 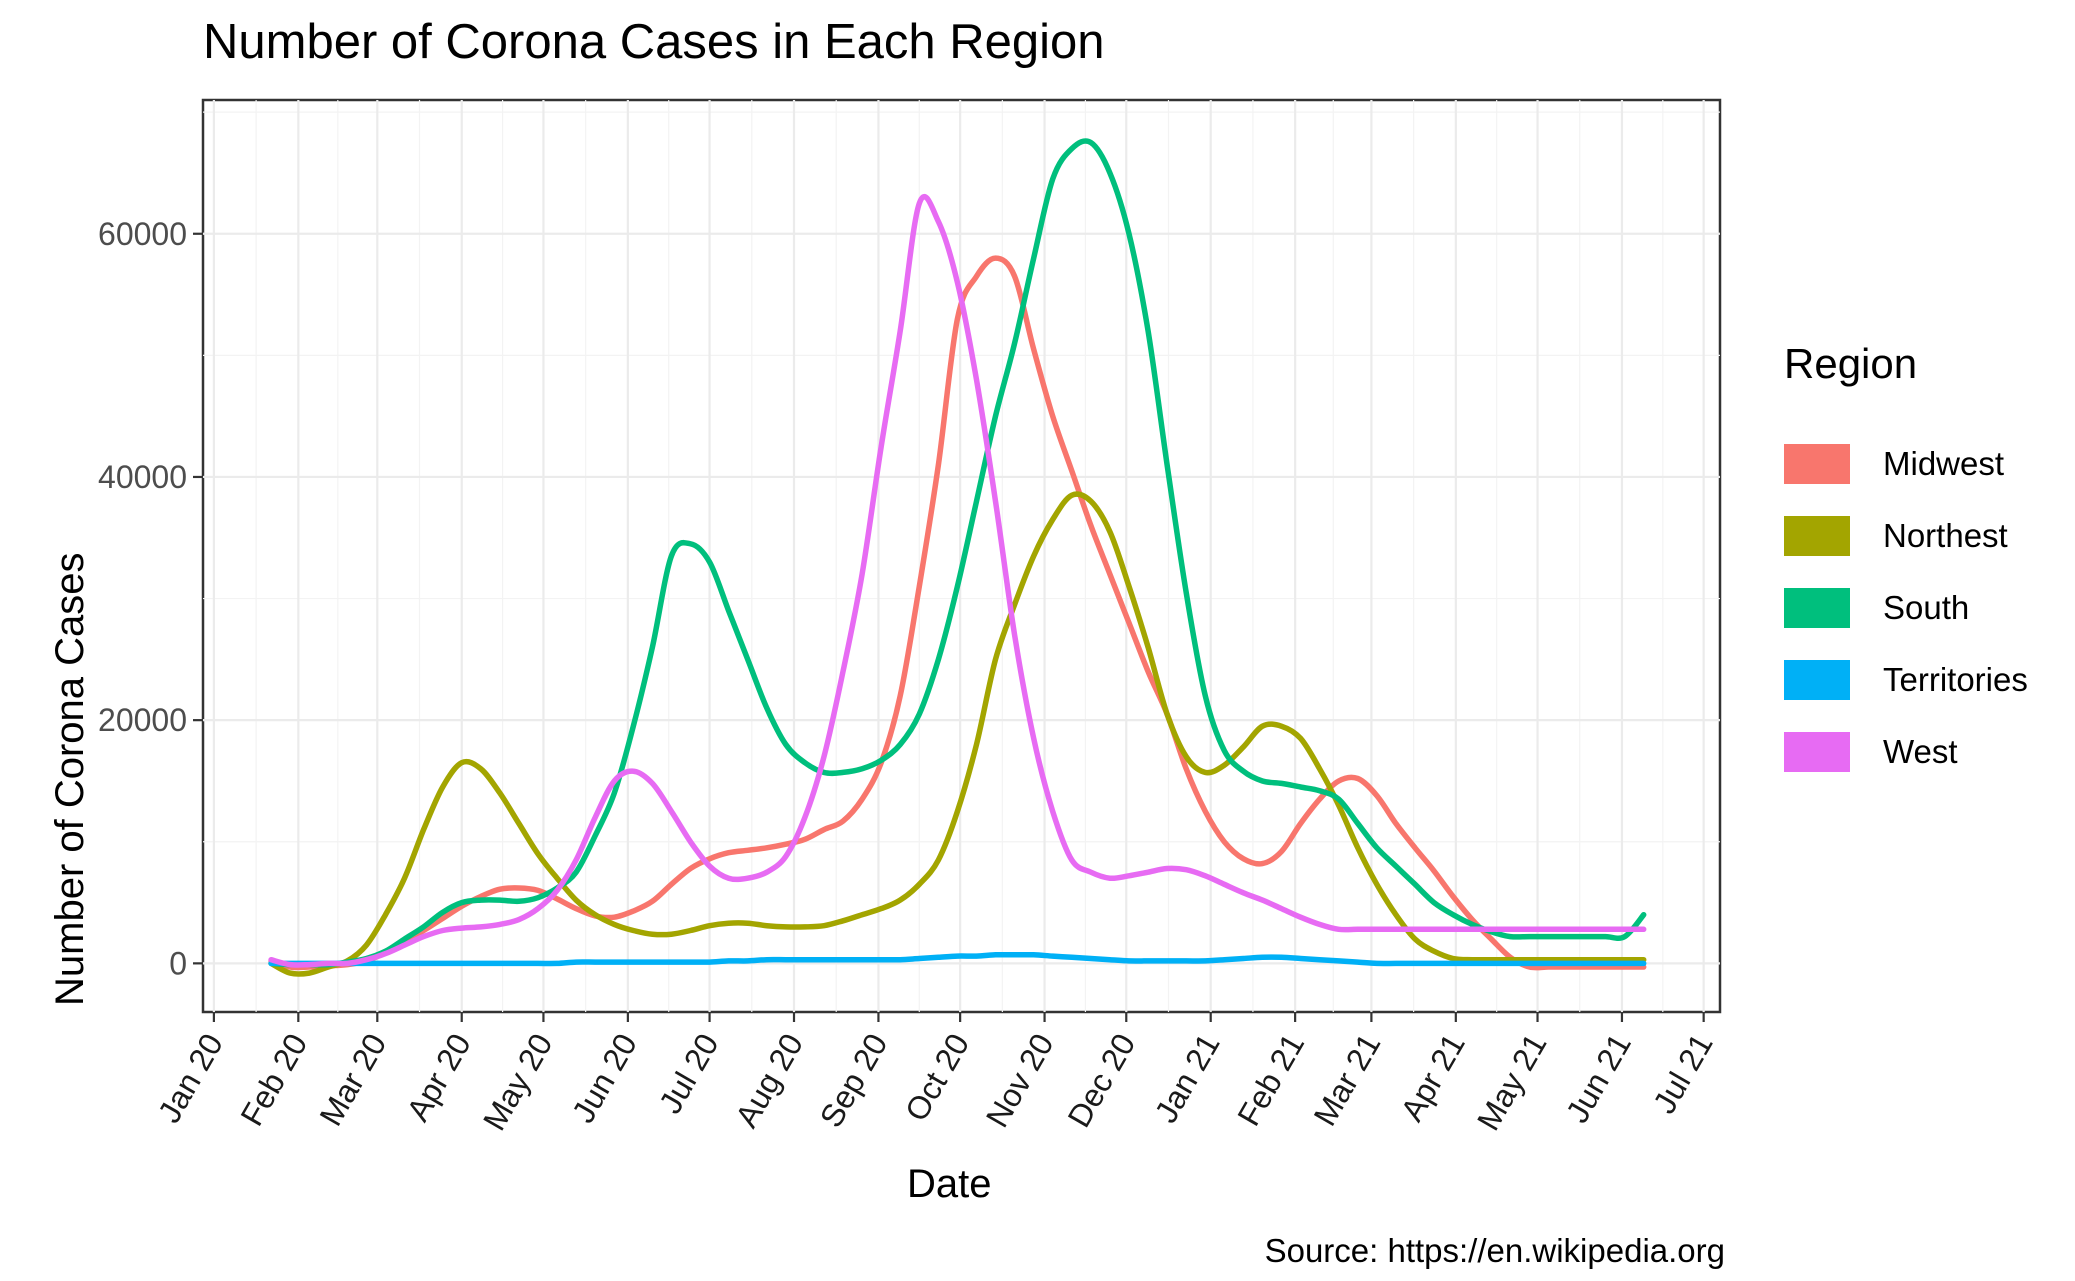 I want to click on x-tick-label: Sep 20, so click(x=854, y=1081).